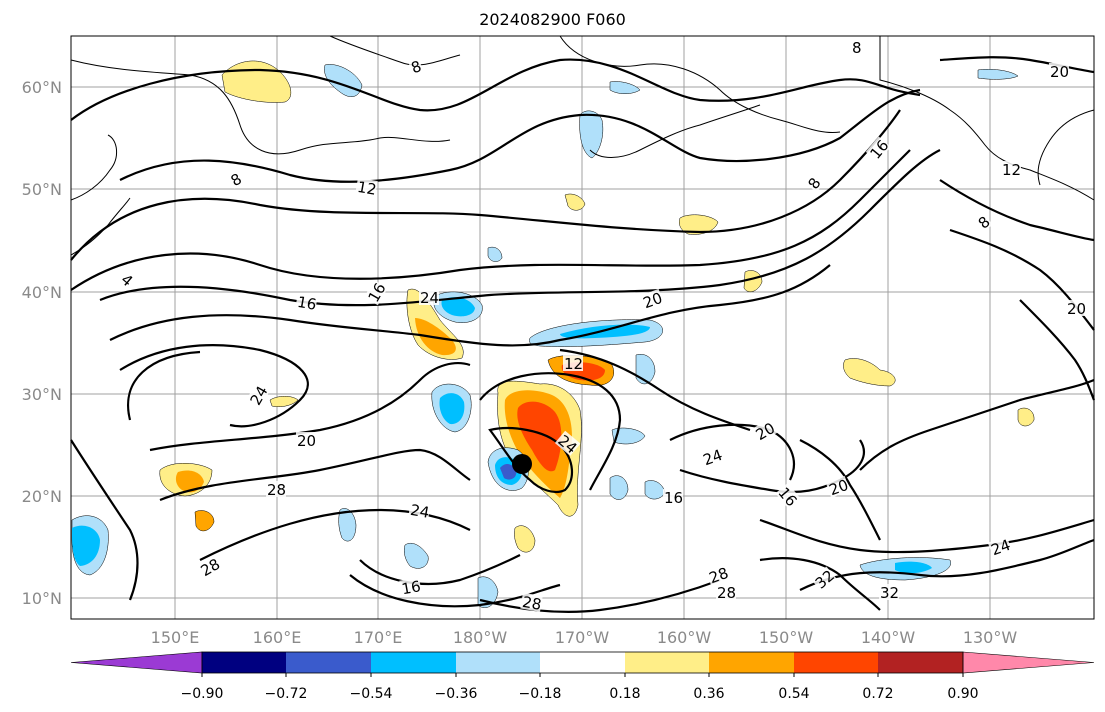  I want to click on colorbar-tick-label: 0.54, so click(793, 694).